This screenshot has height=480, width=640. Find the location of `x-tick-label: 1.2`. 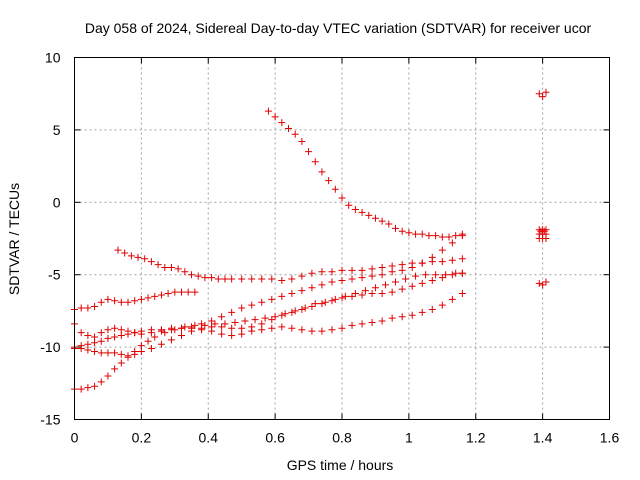

x-tick-label: 1.2 is located at coordinates (476, 438).